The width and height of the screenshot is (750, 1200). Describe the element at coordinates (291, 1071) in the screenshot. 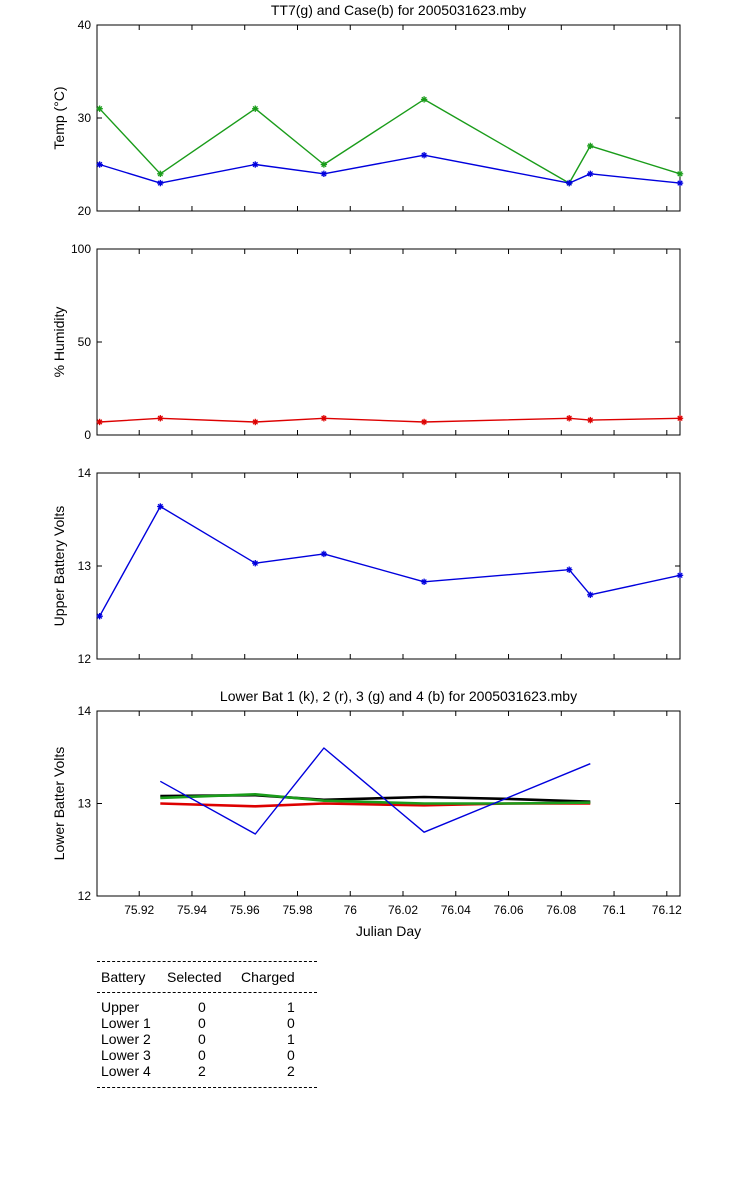

I see `charged-value: 2` at that location.